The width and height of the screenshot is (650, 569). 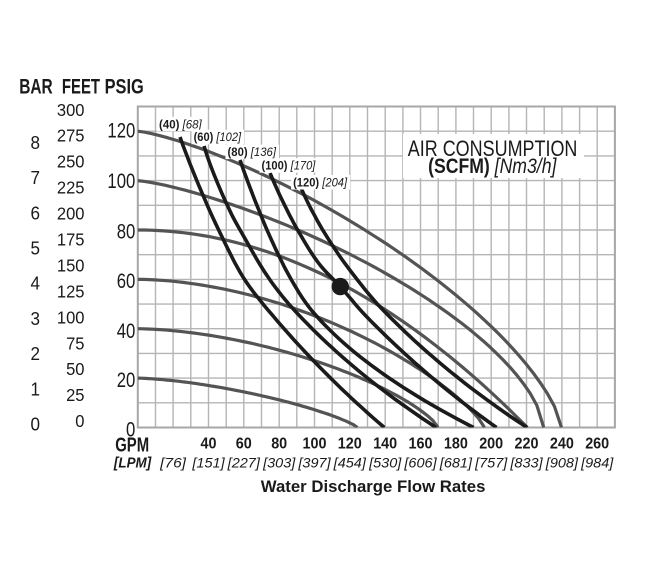 I want to click on svg-text: [76], so click(x=173, y=463).